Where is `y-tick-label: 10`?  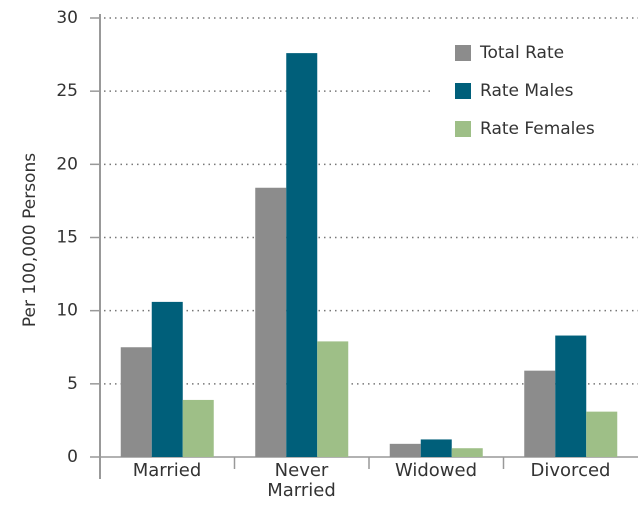 y-tick-label: 10 is located at coordinates (67, 311).